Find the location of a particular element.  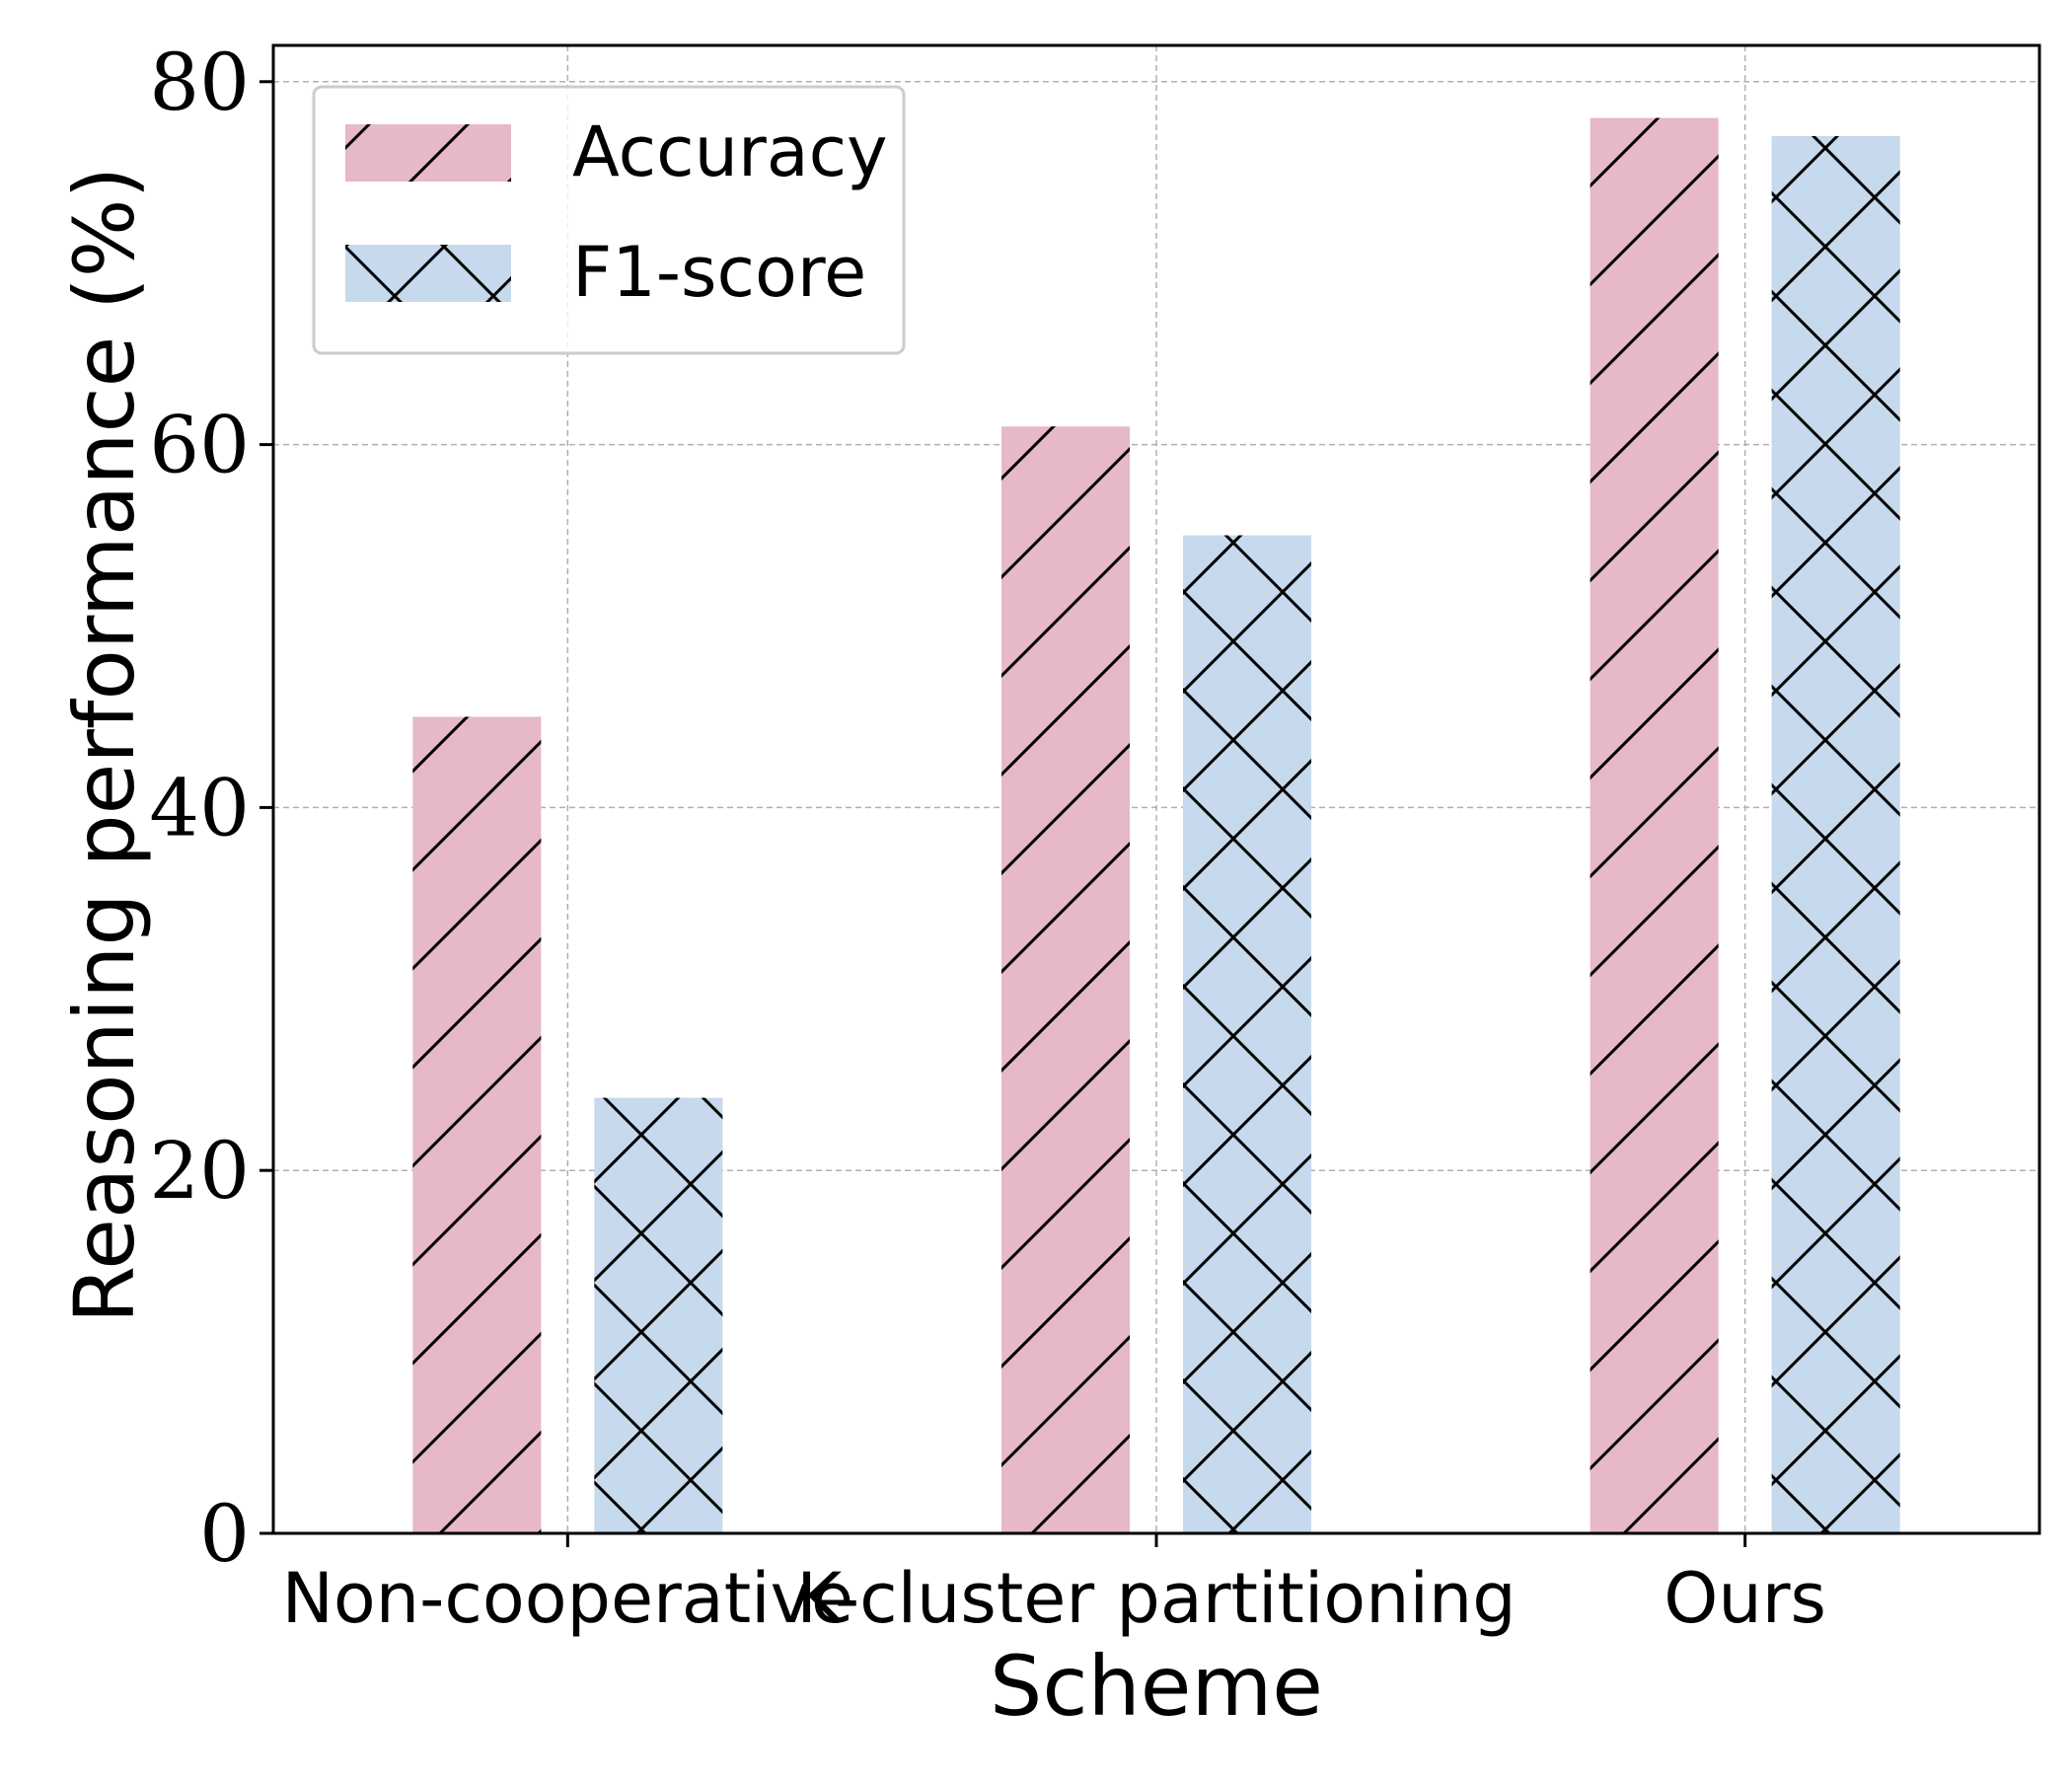

y-tick-label: 80 is located at coordinates (200, 82).